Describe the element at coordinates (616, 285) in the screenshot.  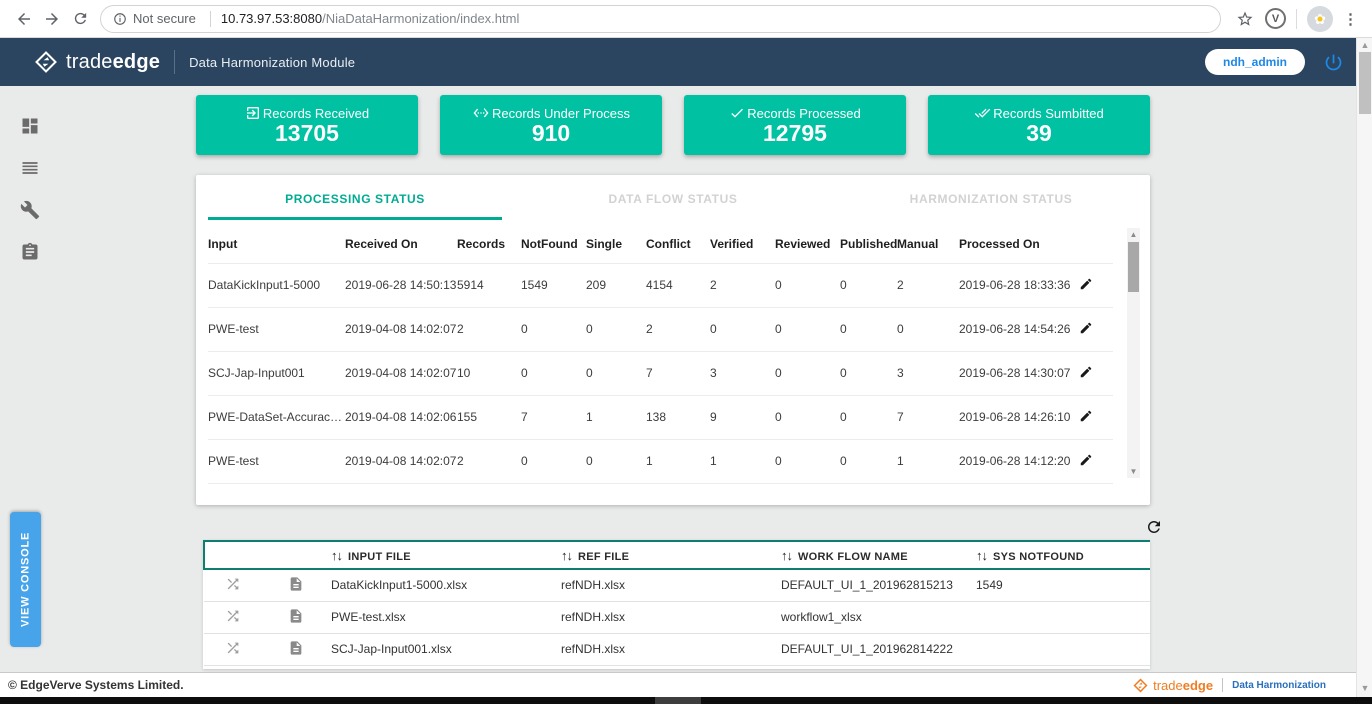
I see `cell: 209` at that location.